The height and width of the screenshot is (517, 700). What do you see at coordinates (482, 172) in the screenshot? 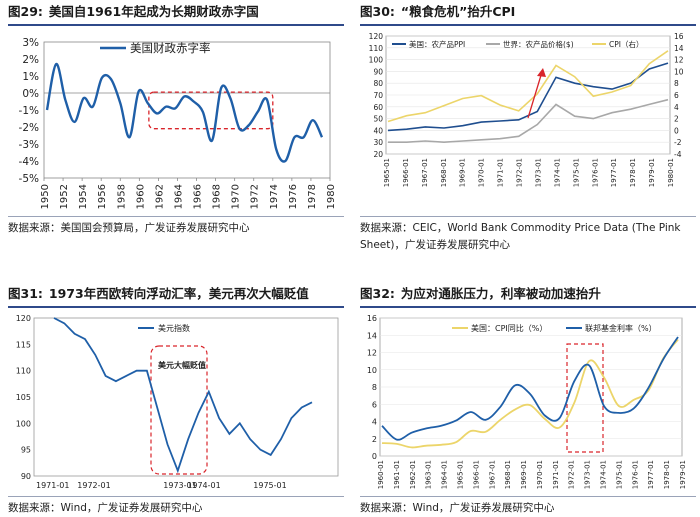
I see `x-tick-label: 1970-01` at bounding box center [482, 172].